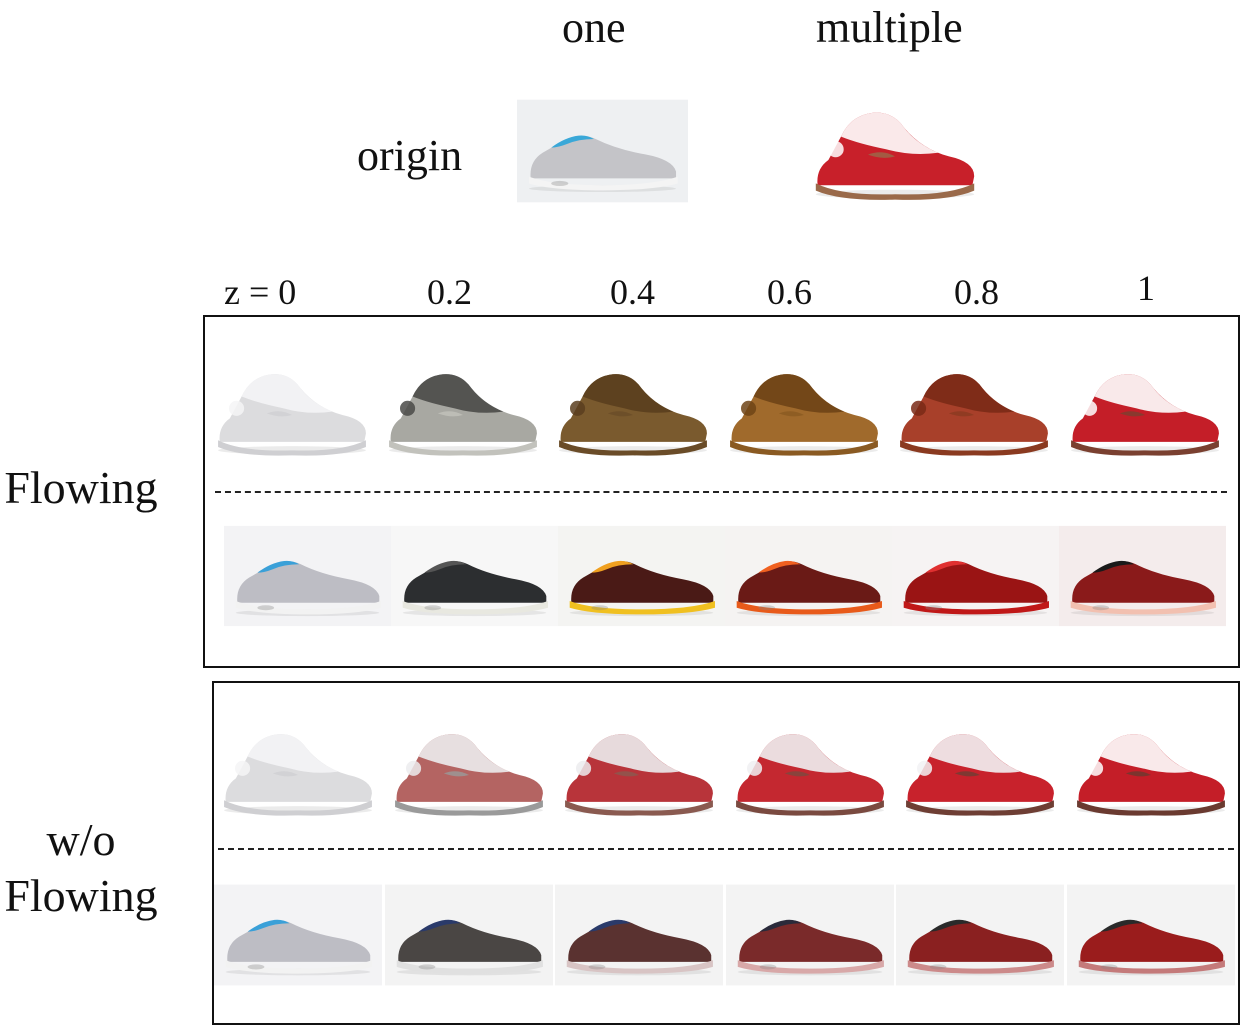  I want to click on without-flowing-one-image-z2, so click(639, 935).